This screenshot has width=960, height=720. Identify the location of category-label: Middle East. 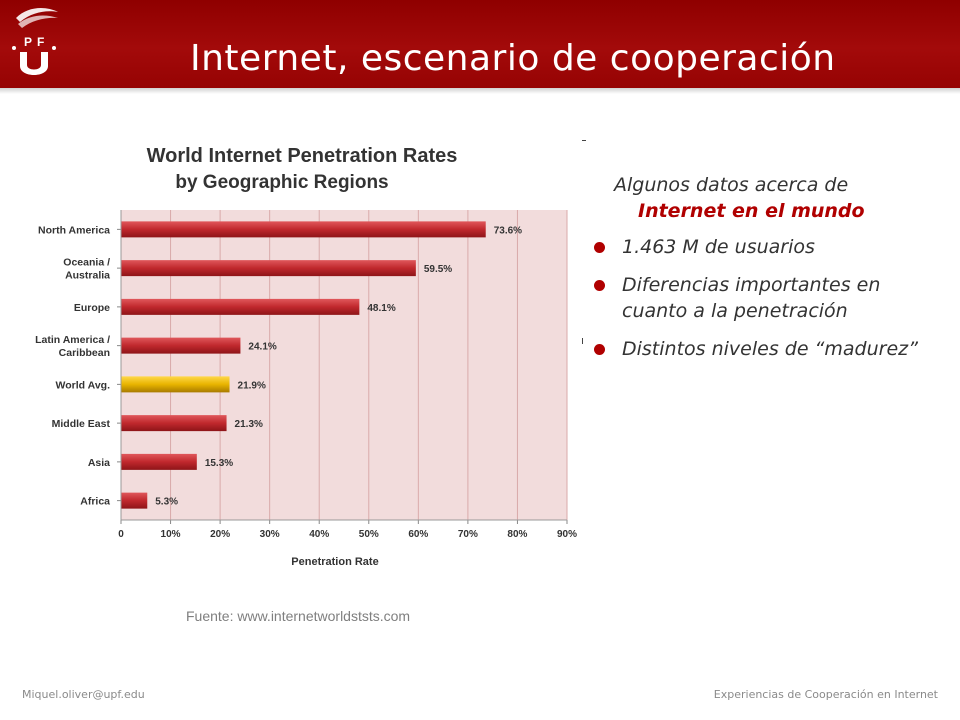
(81, 424).